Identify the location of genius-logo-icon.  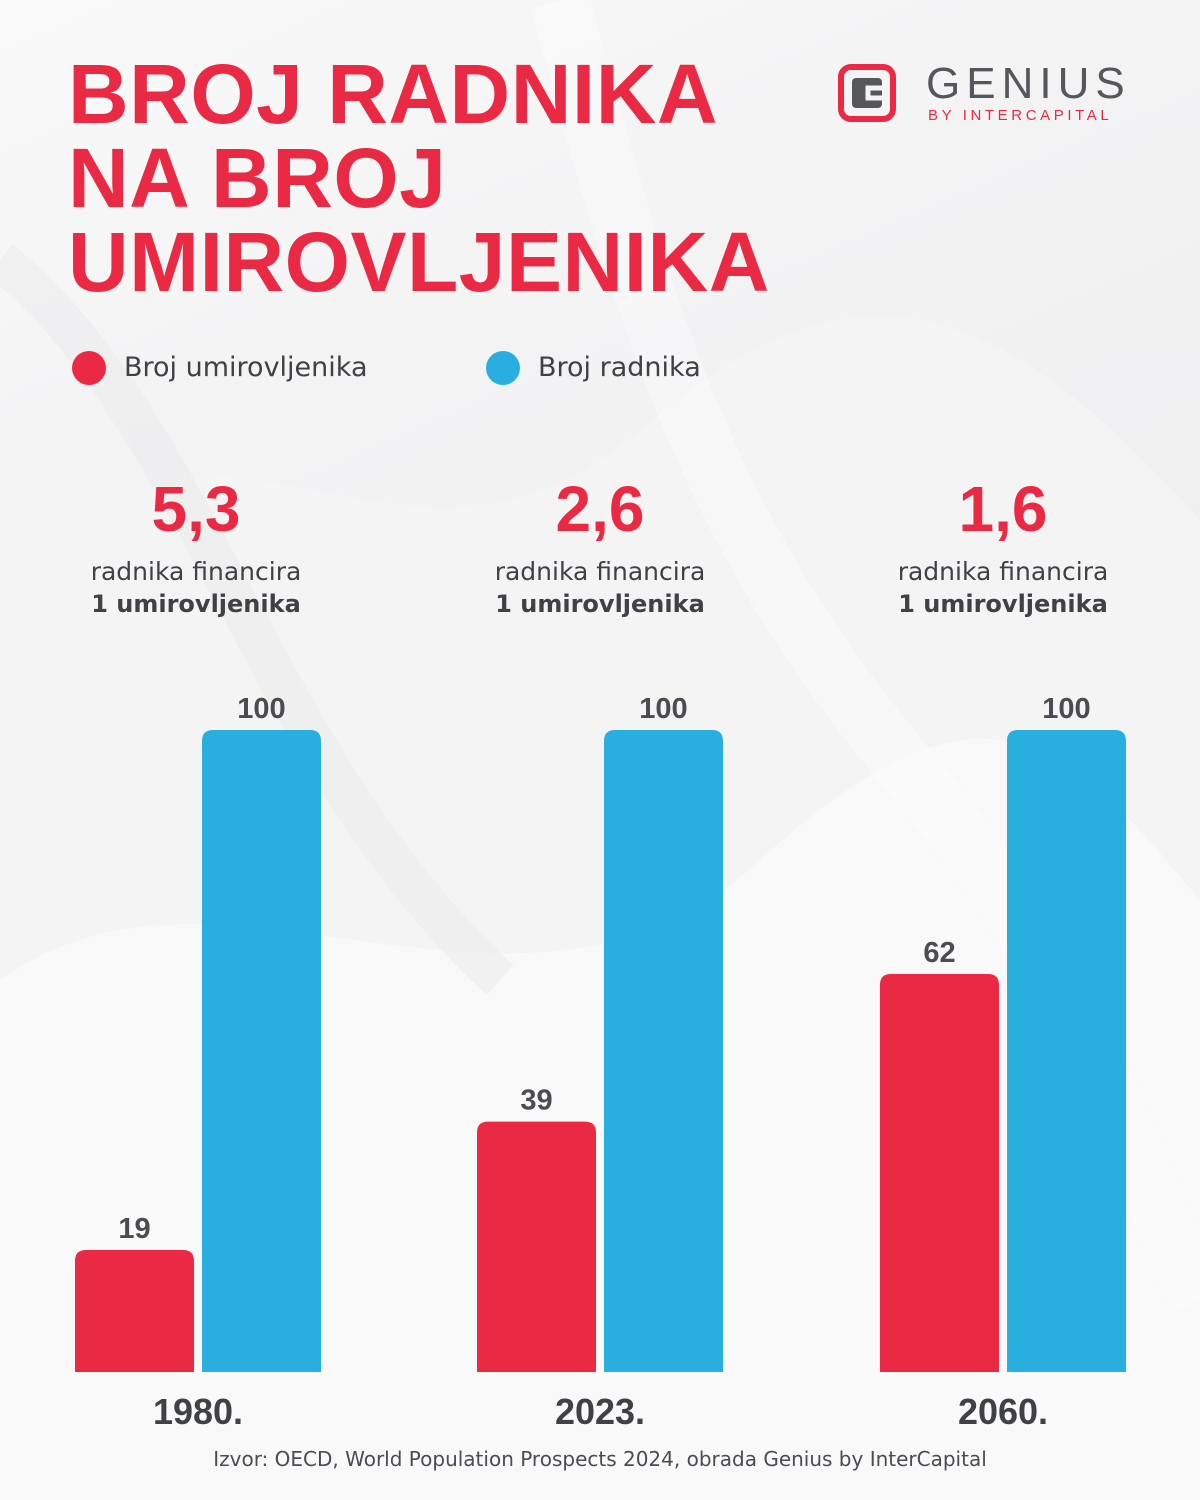
(867, 93).